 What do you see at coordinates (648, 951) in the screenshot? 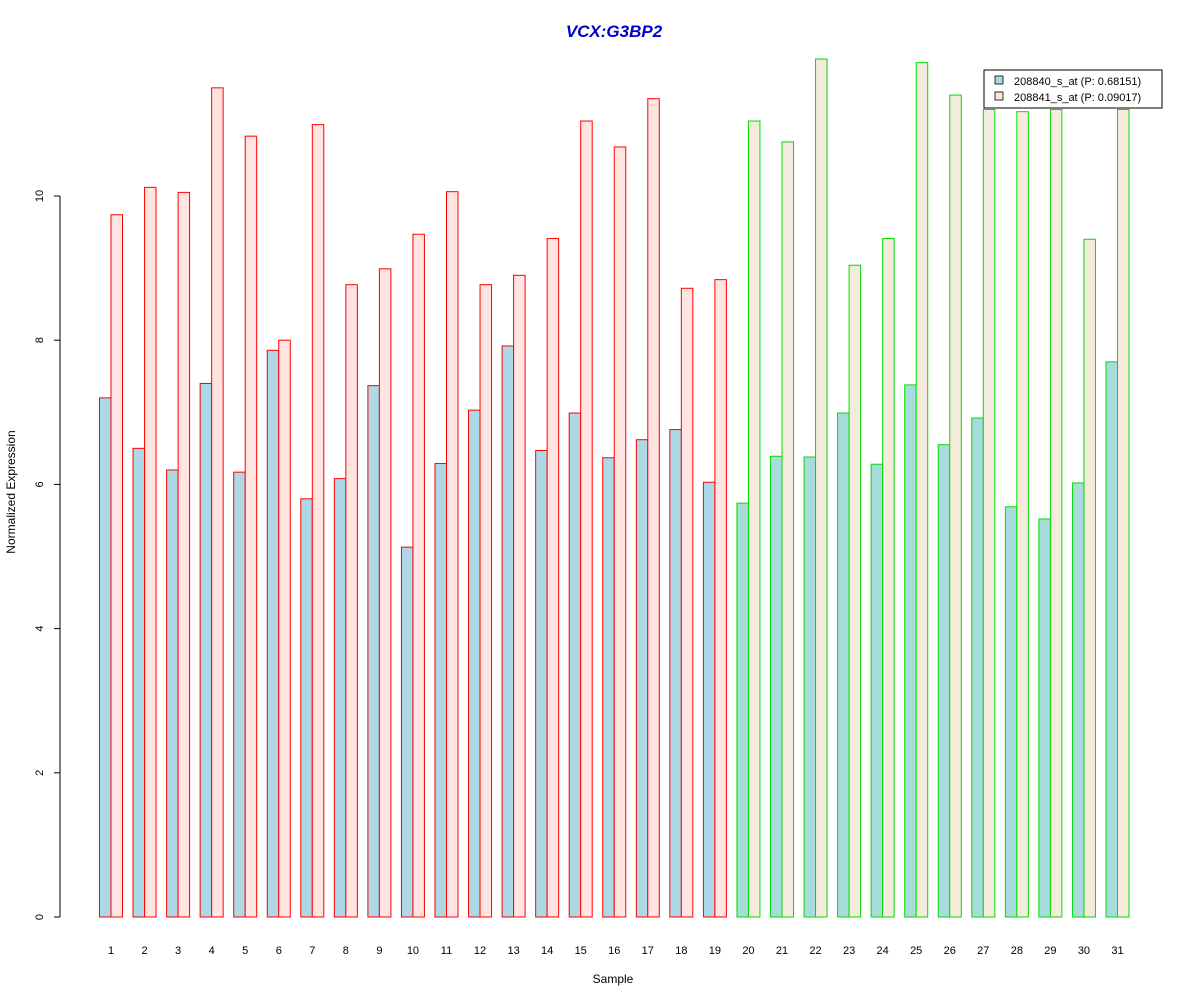
I see `x-tick-label: 17` at bounding box center [648, 951].